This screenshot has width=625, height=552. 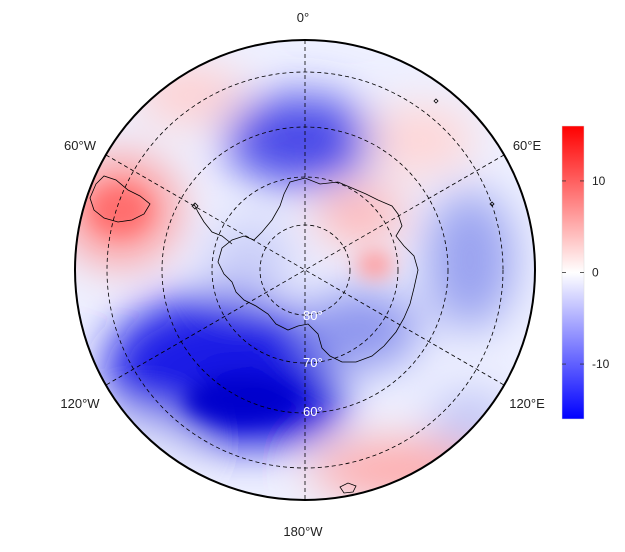 What do you see at coordinates (527, 403) in the screenshot?
I see `lon-label-lower-right: 120°E` at bounding box center [527, 403].